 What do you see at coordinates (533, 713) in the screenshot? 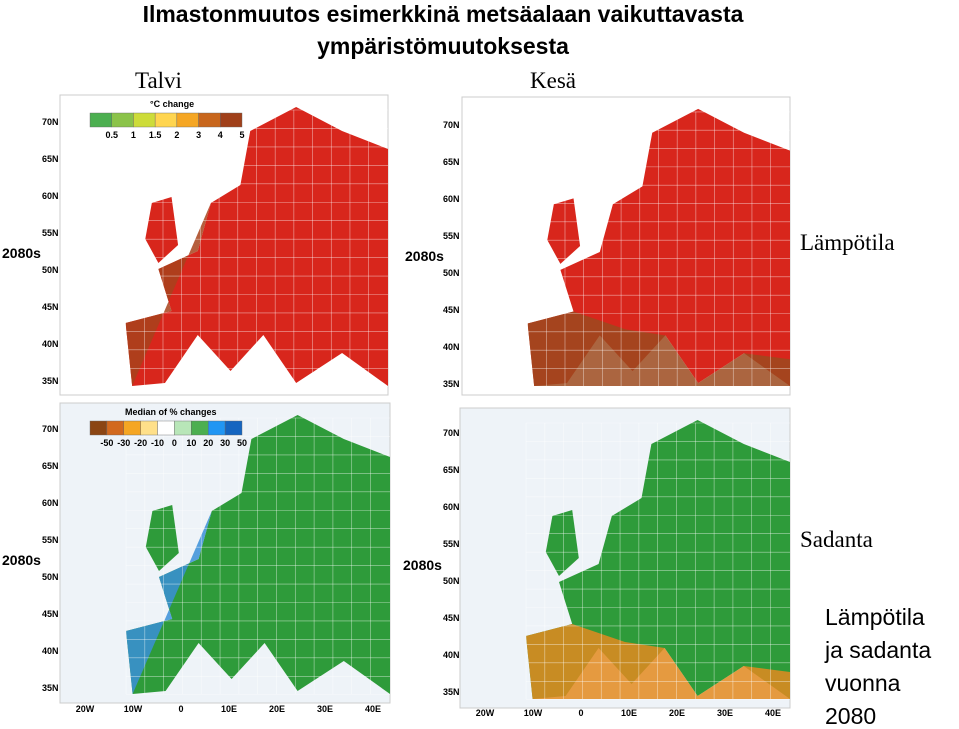
I see `lon-label: 10W` at bounding box center [533, 713].